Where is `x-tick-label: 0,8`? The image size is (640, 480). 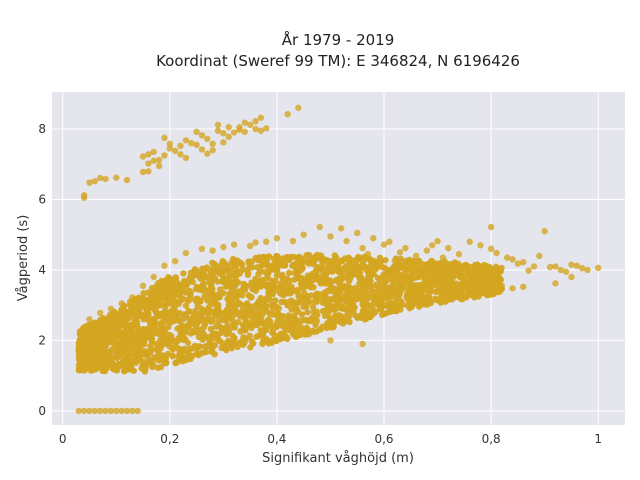
x-tick-label: 0,8 is located at coordinates (491, 439).